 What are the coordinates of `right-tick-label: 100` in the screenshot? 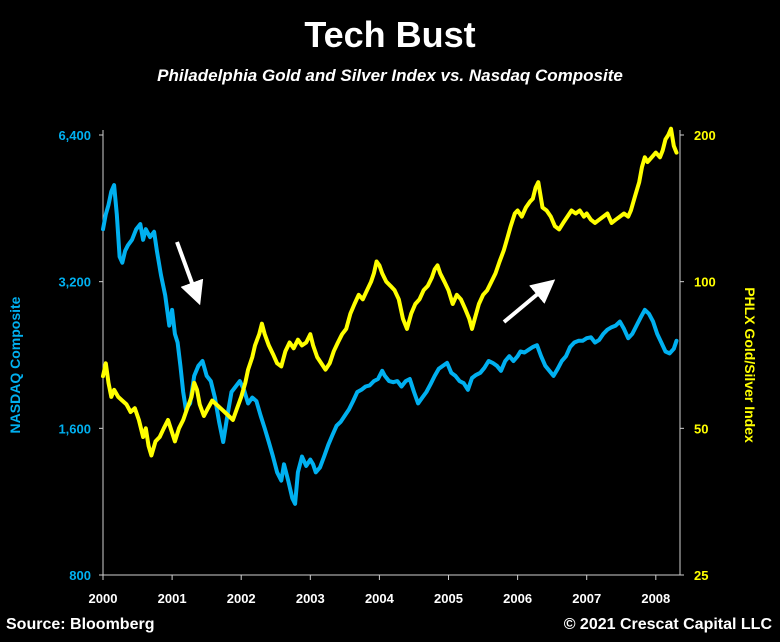 It's located at (705, 282).